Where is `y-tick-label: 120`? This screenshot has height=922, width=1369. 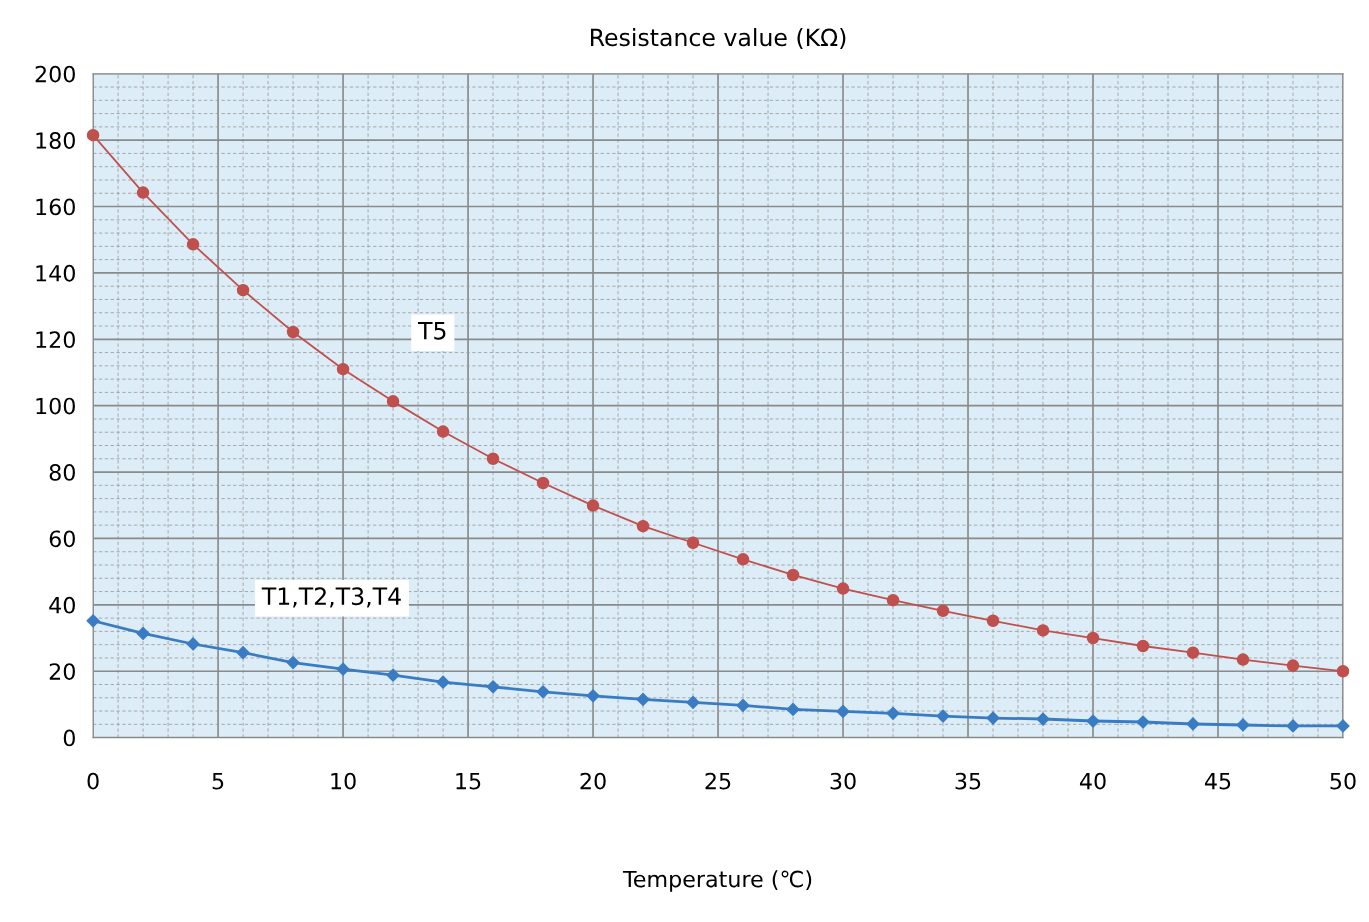
y-tick-label: 120 is located at coordinates (55, 340).